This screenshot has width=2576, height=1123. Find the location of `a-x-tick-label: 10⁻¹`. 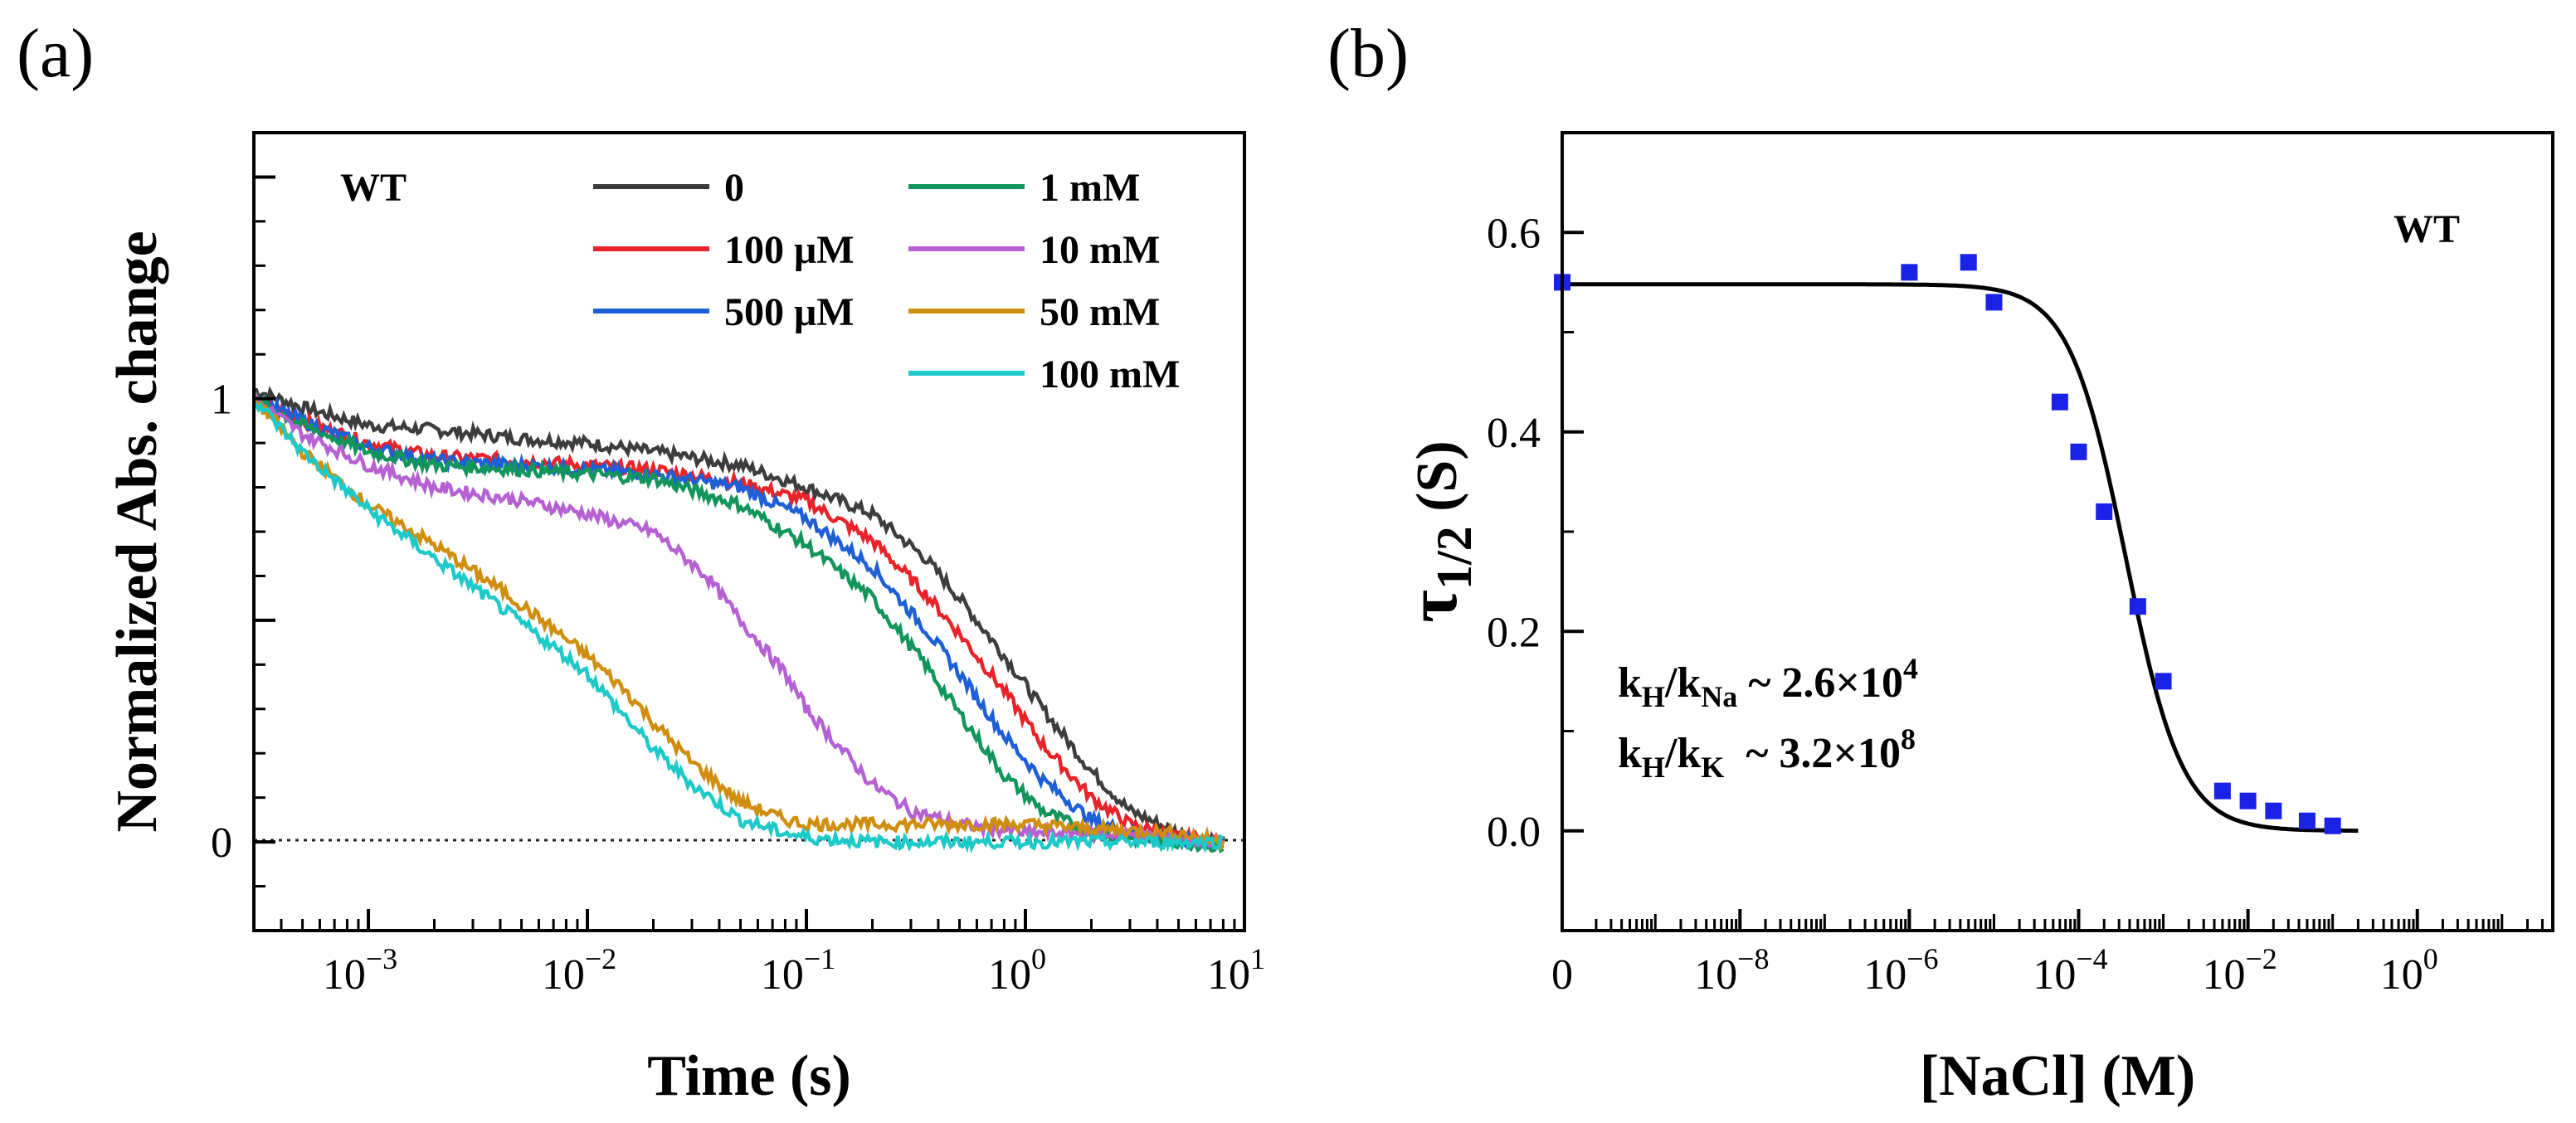

a-x-tick-label: 10⁻¹ is located at coordinates (798, 970).